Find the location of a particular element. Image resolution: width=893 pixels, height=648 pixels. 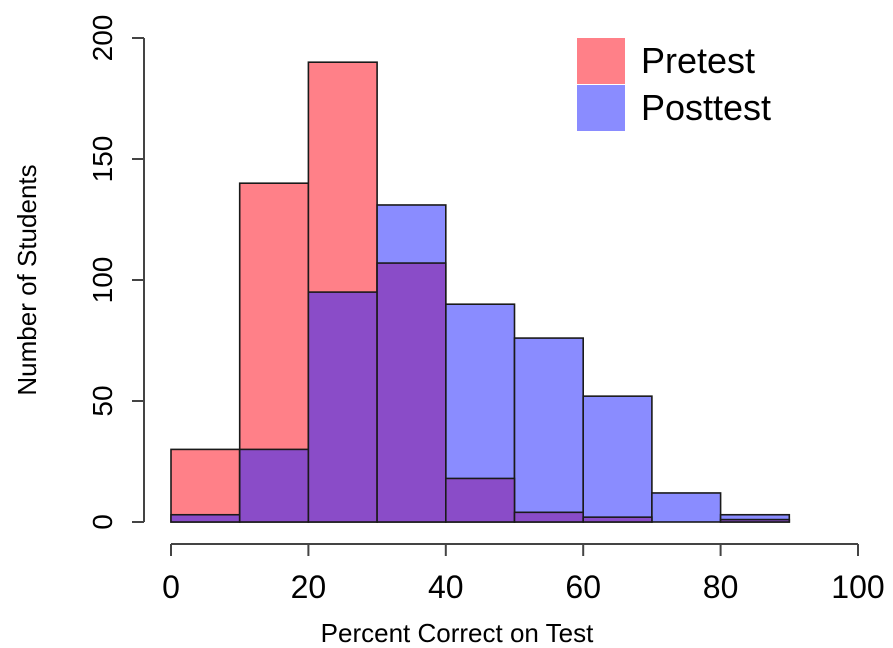

legend-label-pretest: Pretest is located at coordinates (698, 60).